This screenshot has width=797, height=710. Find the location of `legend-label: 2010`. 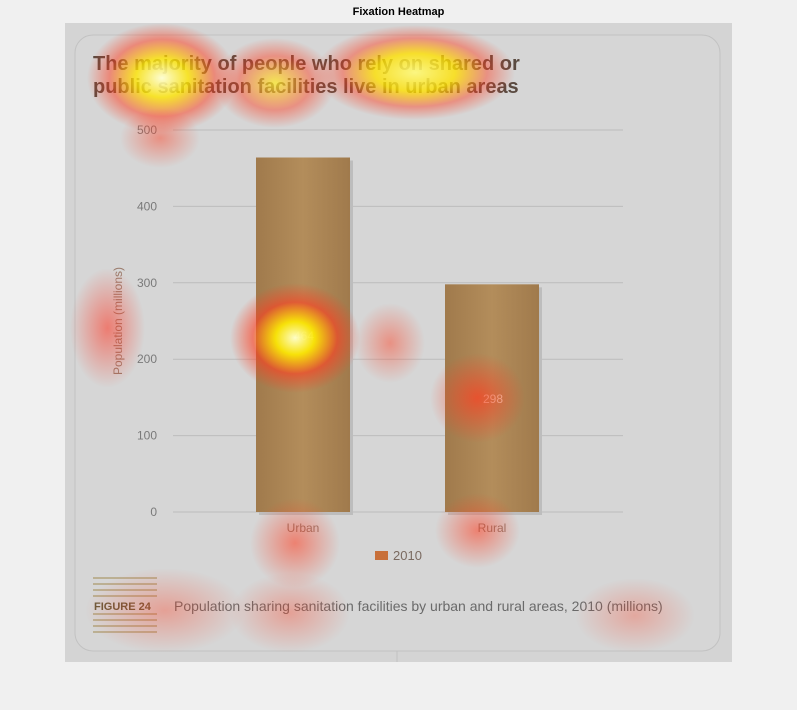

legend-label: 2010 is located at coordinates (407, 555).